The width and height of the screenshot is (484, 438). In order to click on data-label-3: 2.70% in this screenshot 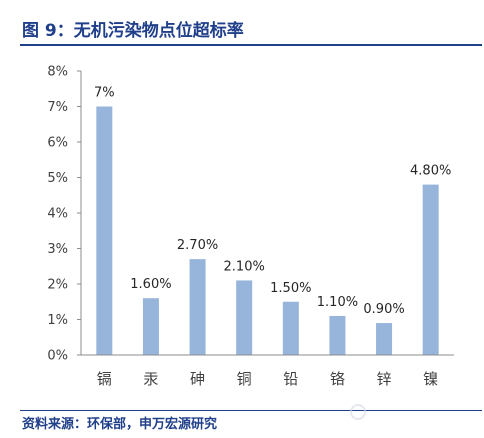, I will do `click(197, 245)`.